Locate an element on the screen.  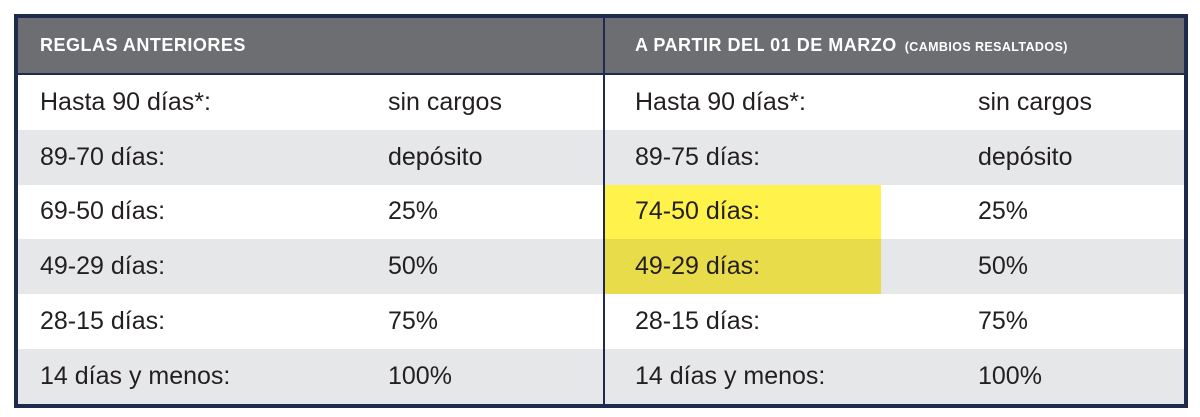
period-label: 89-75 días: is located at coordinates (698, 156).